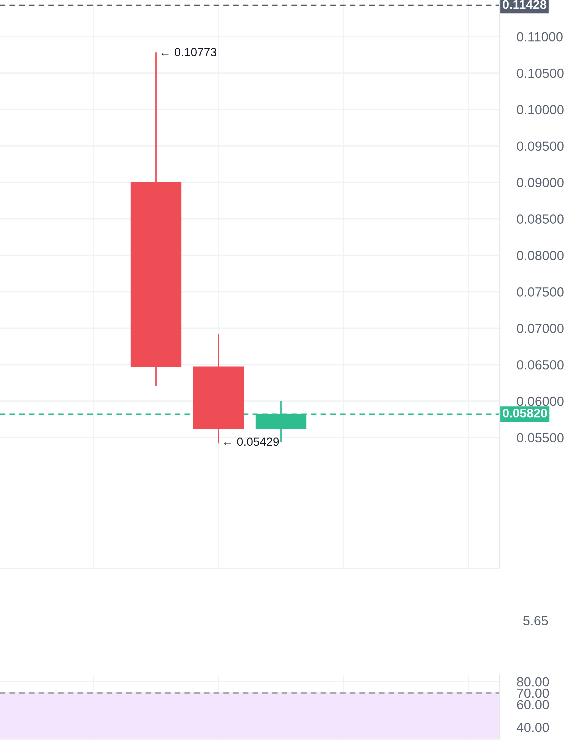 This screenshot has height=740, width=574. Describe the element at coordinates (533, 682) in the screenshot. I see `y-tick-label: 80.00` at that location.